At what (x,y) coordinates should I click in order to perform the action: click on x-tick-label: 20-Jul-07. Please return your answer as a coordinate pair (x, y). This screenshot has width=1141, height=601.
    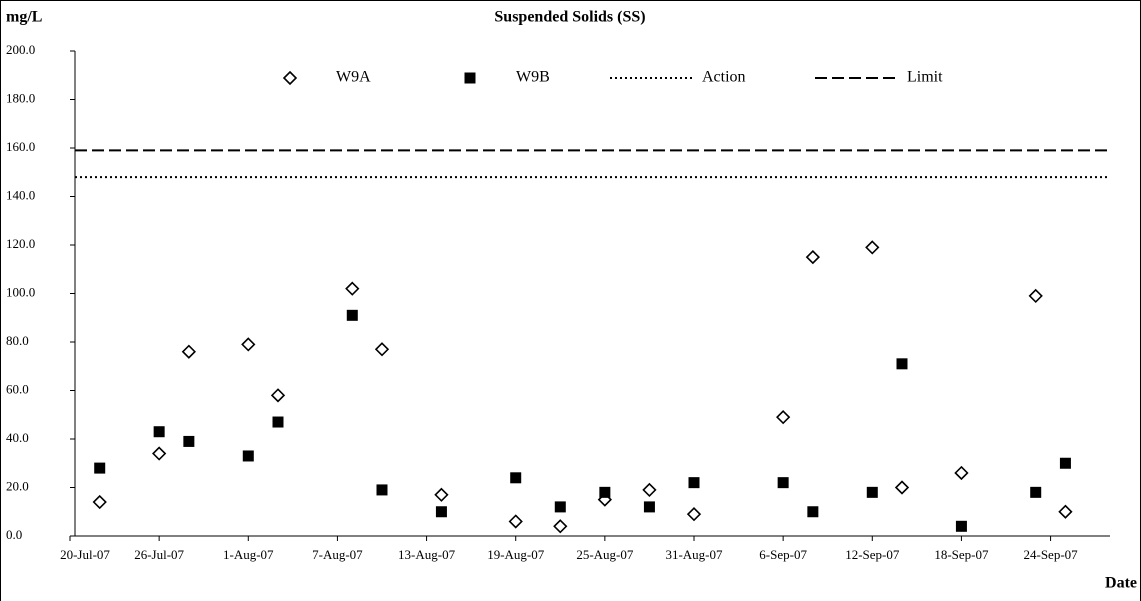
    Looking at the image, I should click on (85, 554).